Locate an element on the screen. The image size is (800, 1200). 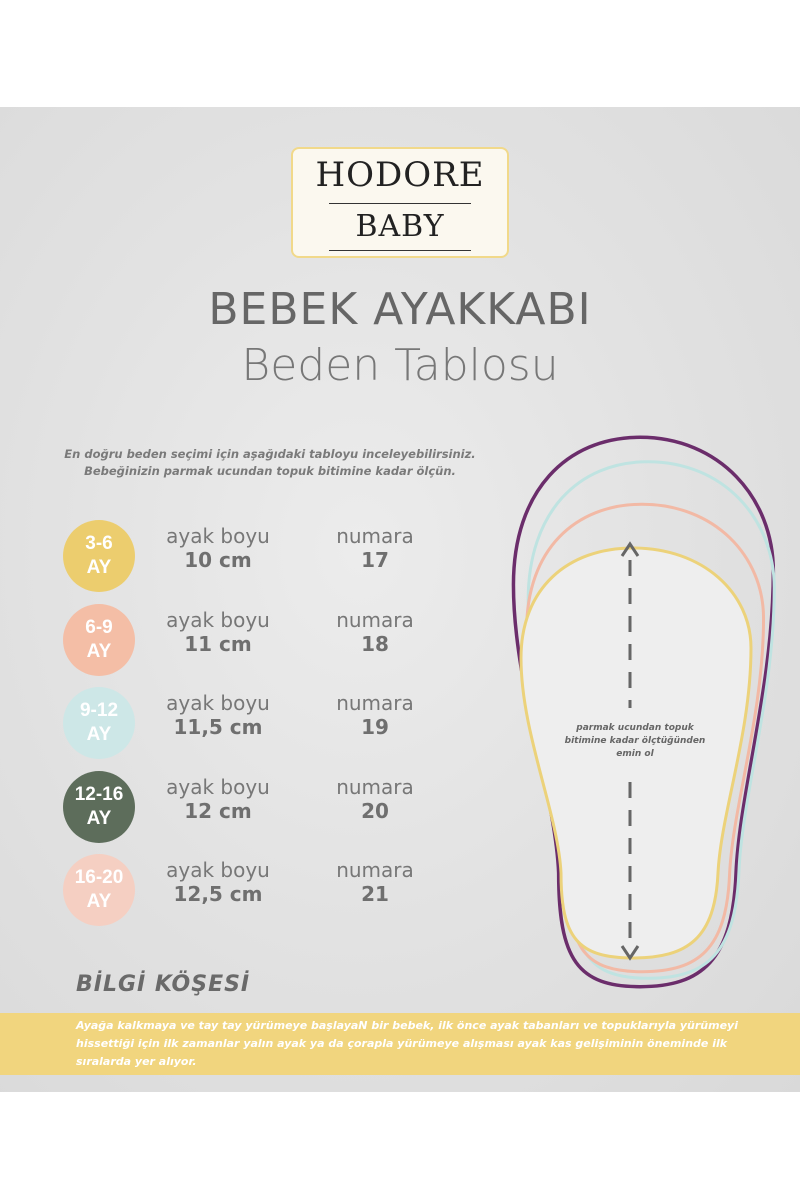
shoe-number: numara 19 is located at coordinates (375, 715).